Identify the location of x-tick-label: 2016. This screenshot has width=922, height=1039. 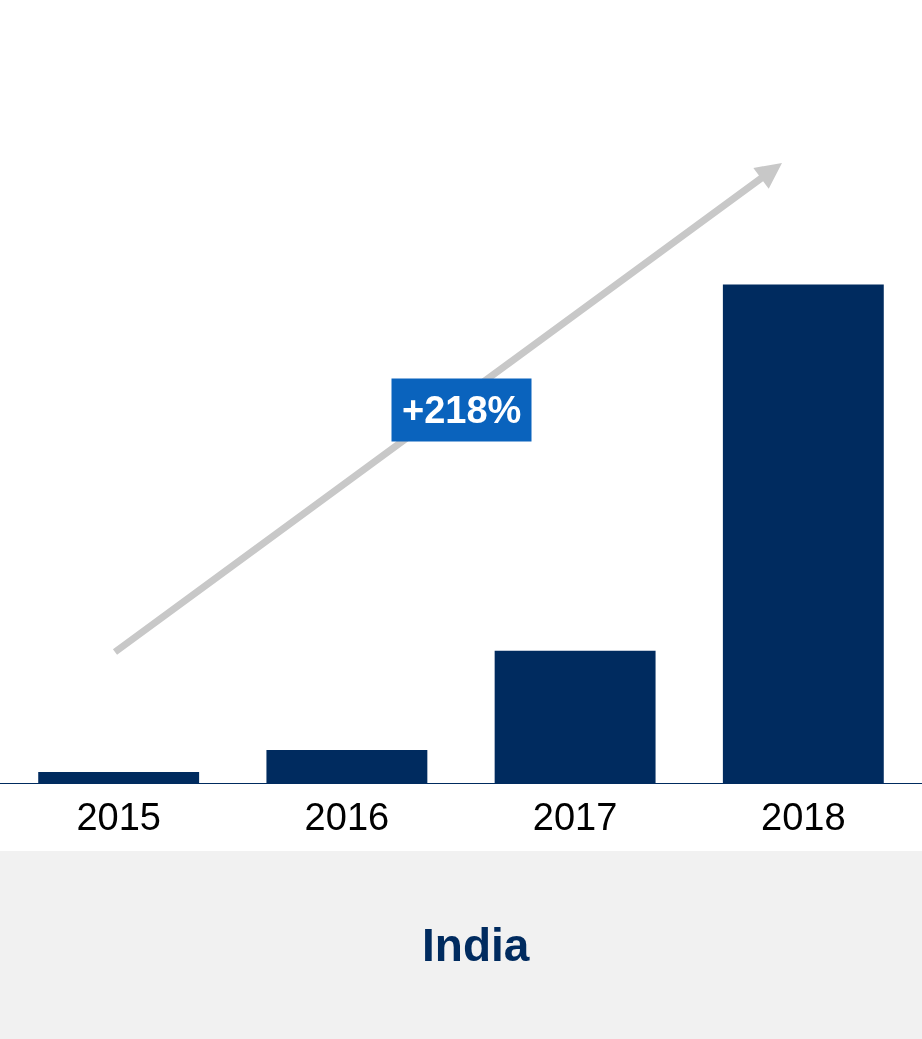
(347, 816).